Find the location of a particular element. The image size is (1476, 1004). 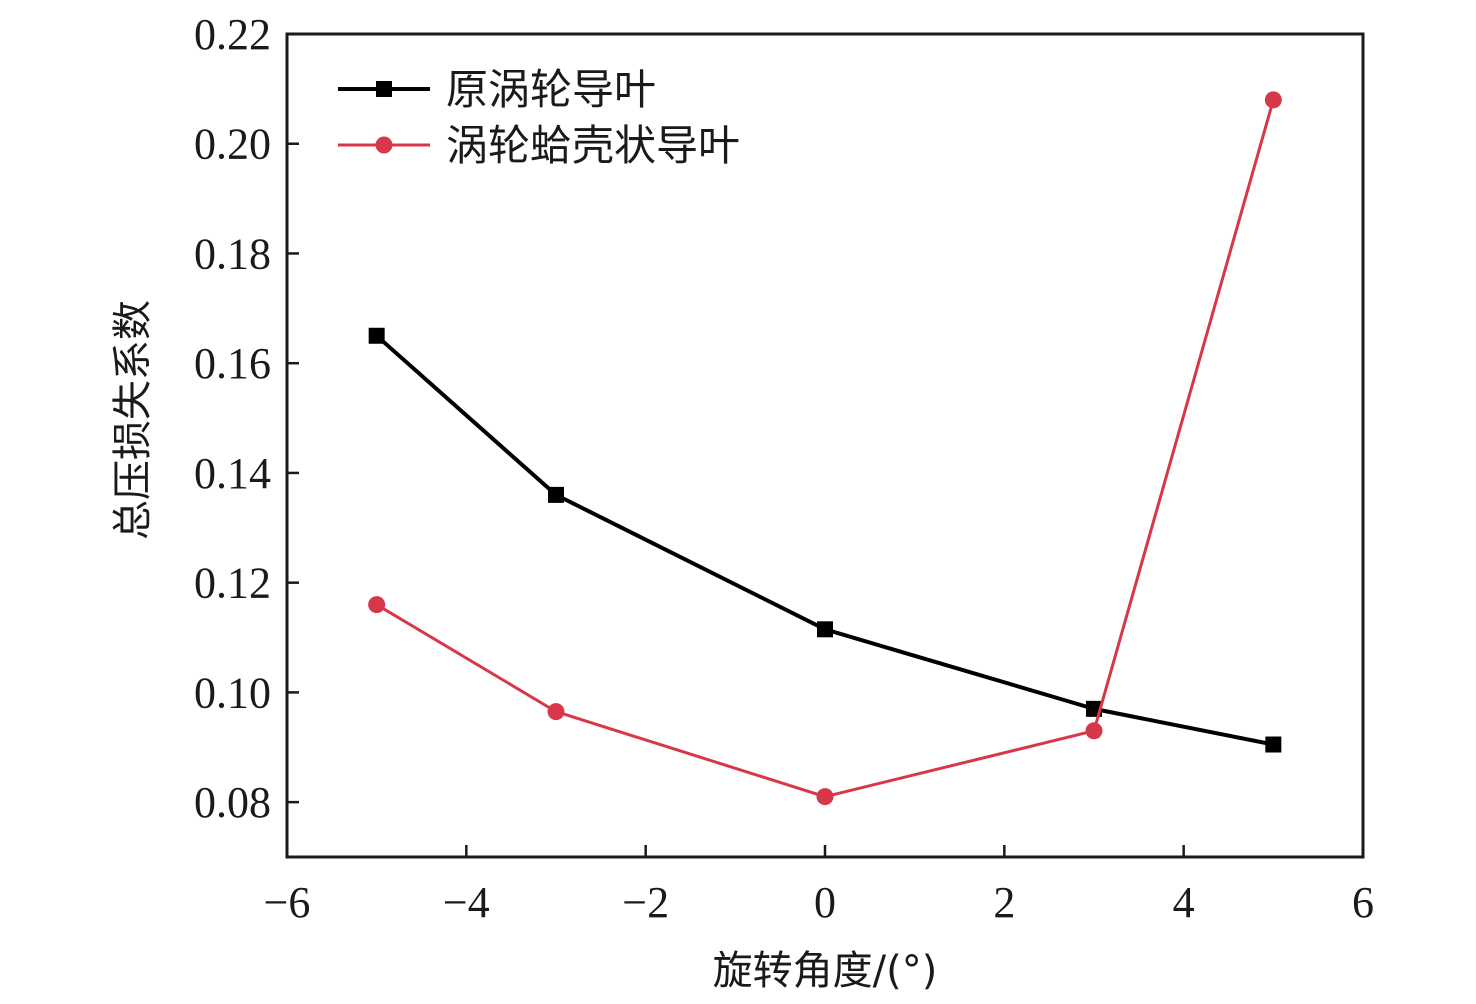

x-tick-label: 4 is located at coordinates (1184, 902).